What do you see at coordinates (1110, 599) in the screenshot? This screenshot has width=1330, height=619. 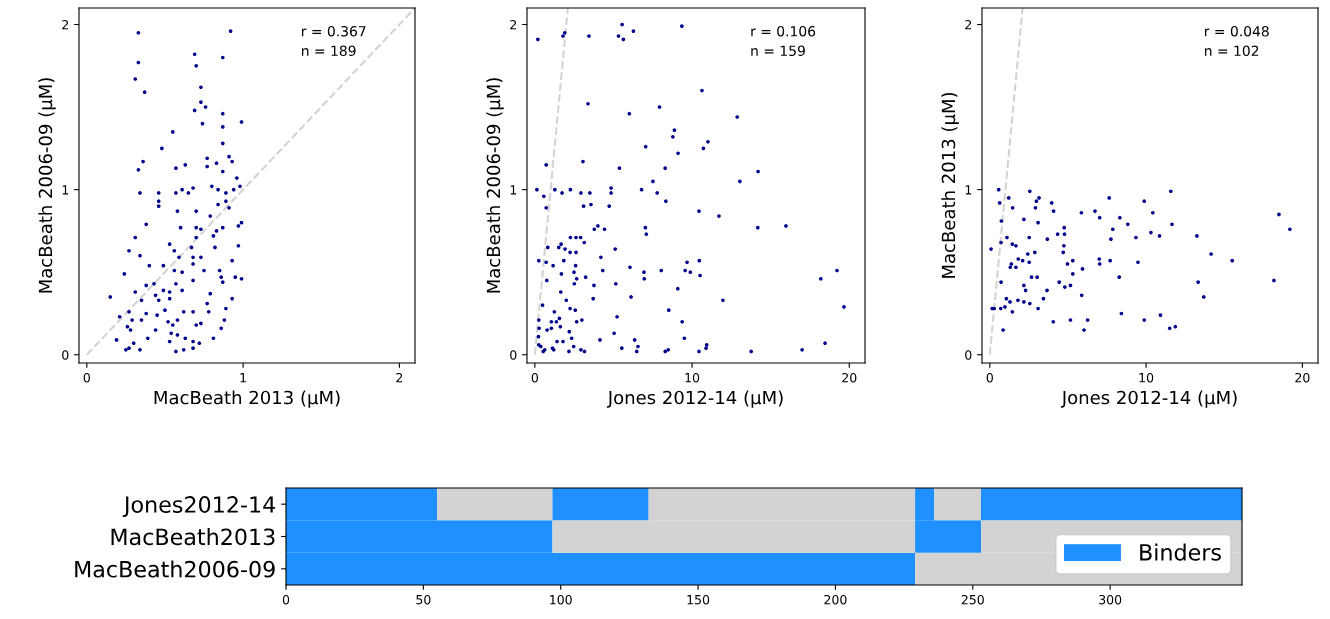 I see `x-tick-label: 300` at bounding box center [1110, 599].